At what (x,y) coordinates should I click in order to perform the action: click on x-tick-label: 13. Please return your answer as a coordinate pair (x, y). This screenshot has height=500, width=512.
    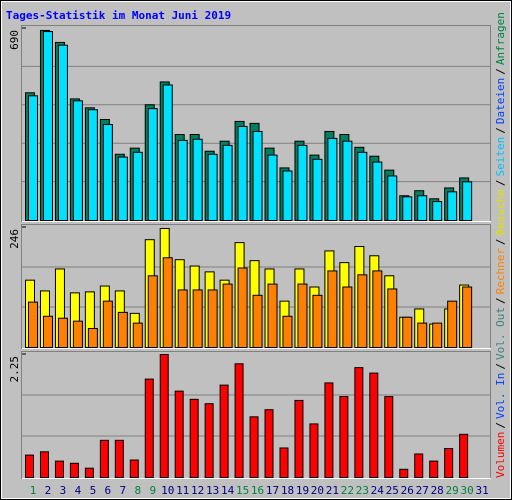
    Looking at the image, I should click on (212, 490).